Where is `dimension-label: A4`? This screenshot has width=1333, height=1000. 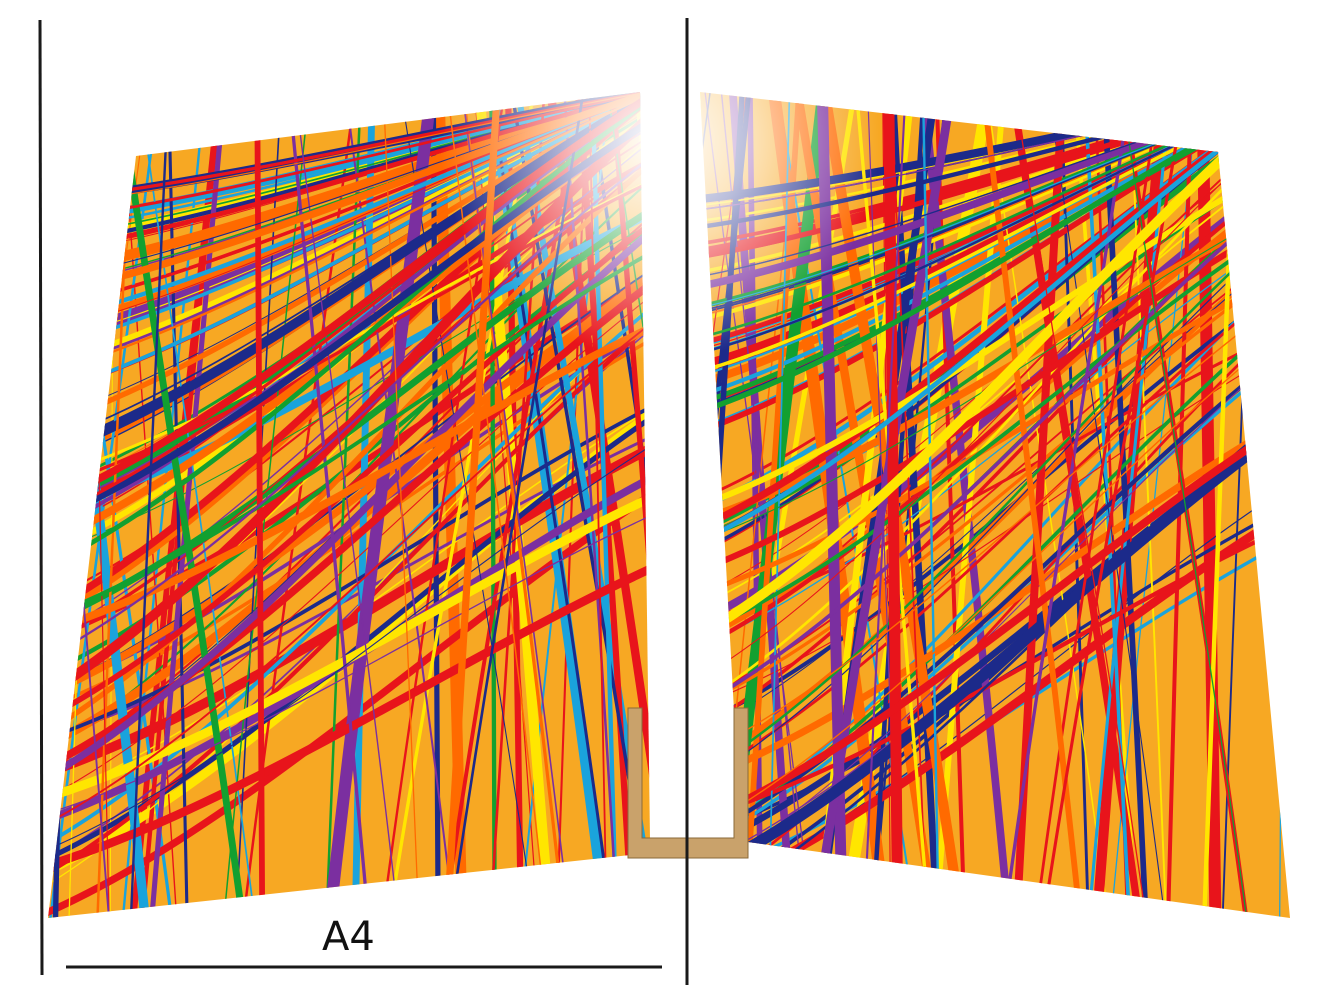
dimension-label: A4 is located at coordinates (348, 937).